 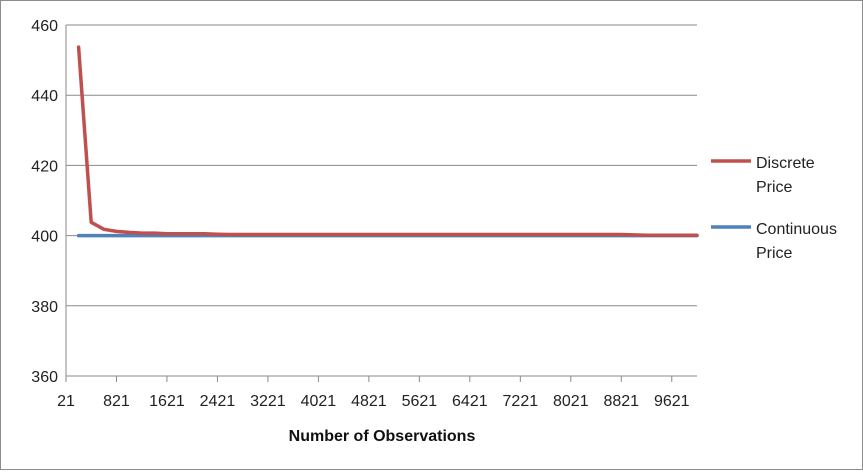 I want to click on y-tick-label: 360, so click(x=44, y=377).